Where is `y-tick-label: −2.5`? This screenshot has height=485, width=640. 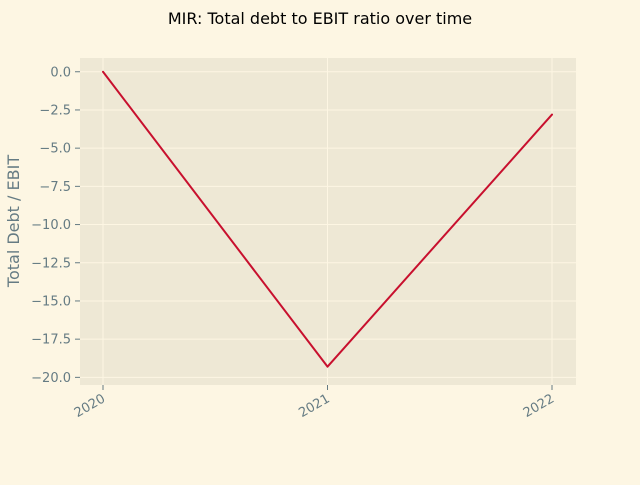
y-tick-label: −2.5 is located at coordinates (55, 110).